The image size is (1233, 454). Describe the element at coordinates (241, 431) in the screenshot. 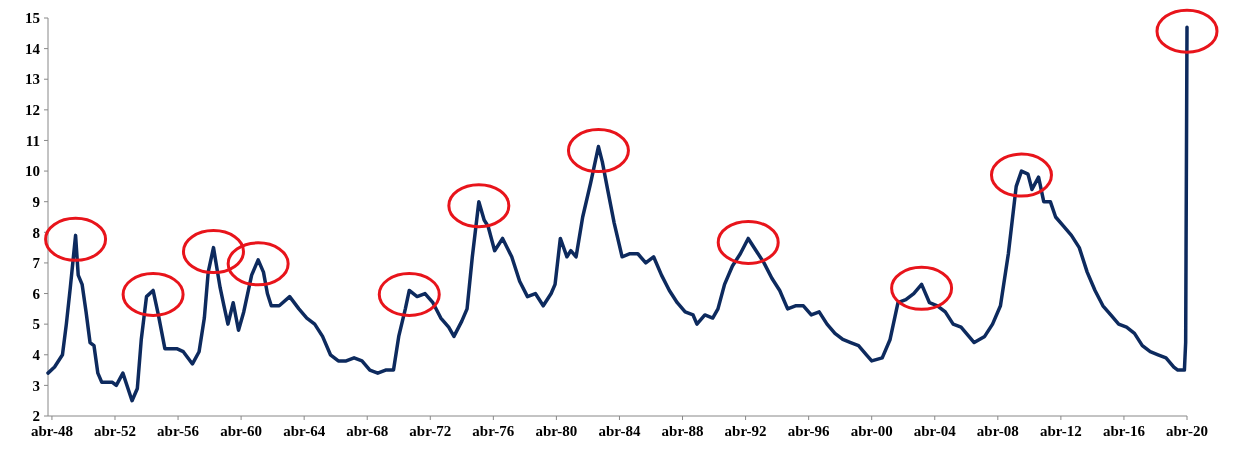

I see `x-tick-label: abr-60` at that location.